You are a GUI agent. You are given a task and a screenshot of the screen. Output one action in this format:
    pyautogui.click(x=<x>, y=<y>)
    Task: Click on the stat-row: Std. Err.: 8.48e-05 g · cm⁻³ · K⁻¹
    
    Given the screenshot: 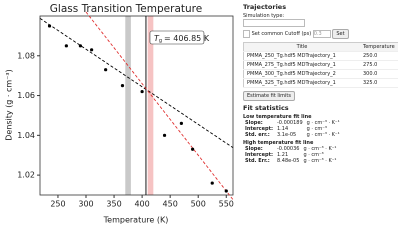 What is the action you would take?
    pyautogui.click(x=290, y=161)
    